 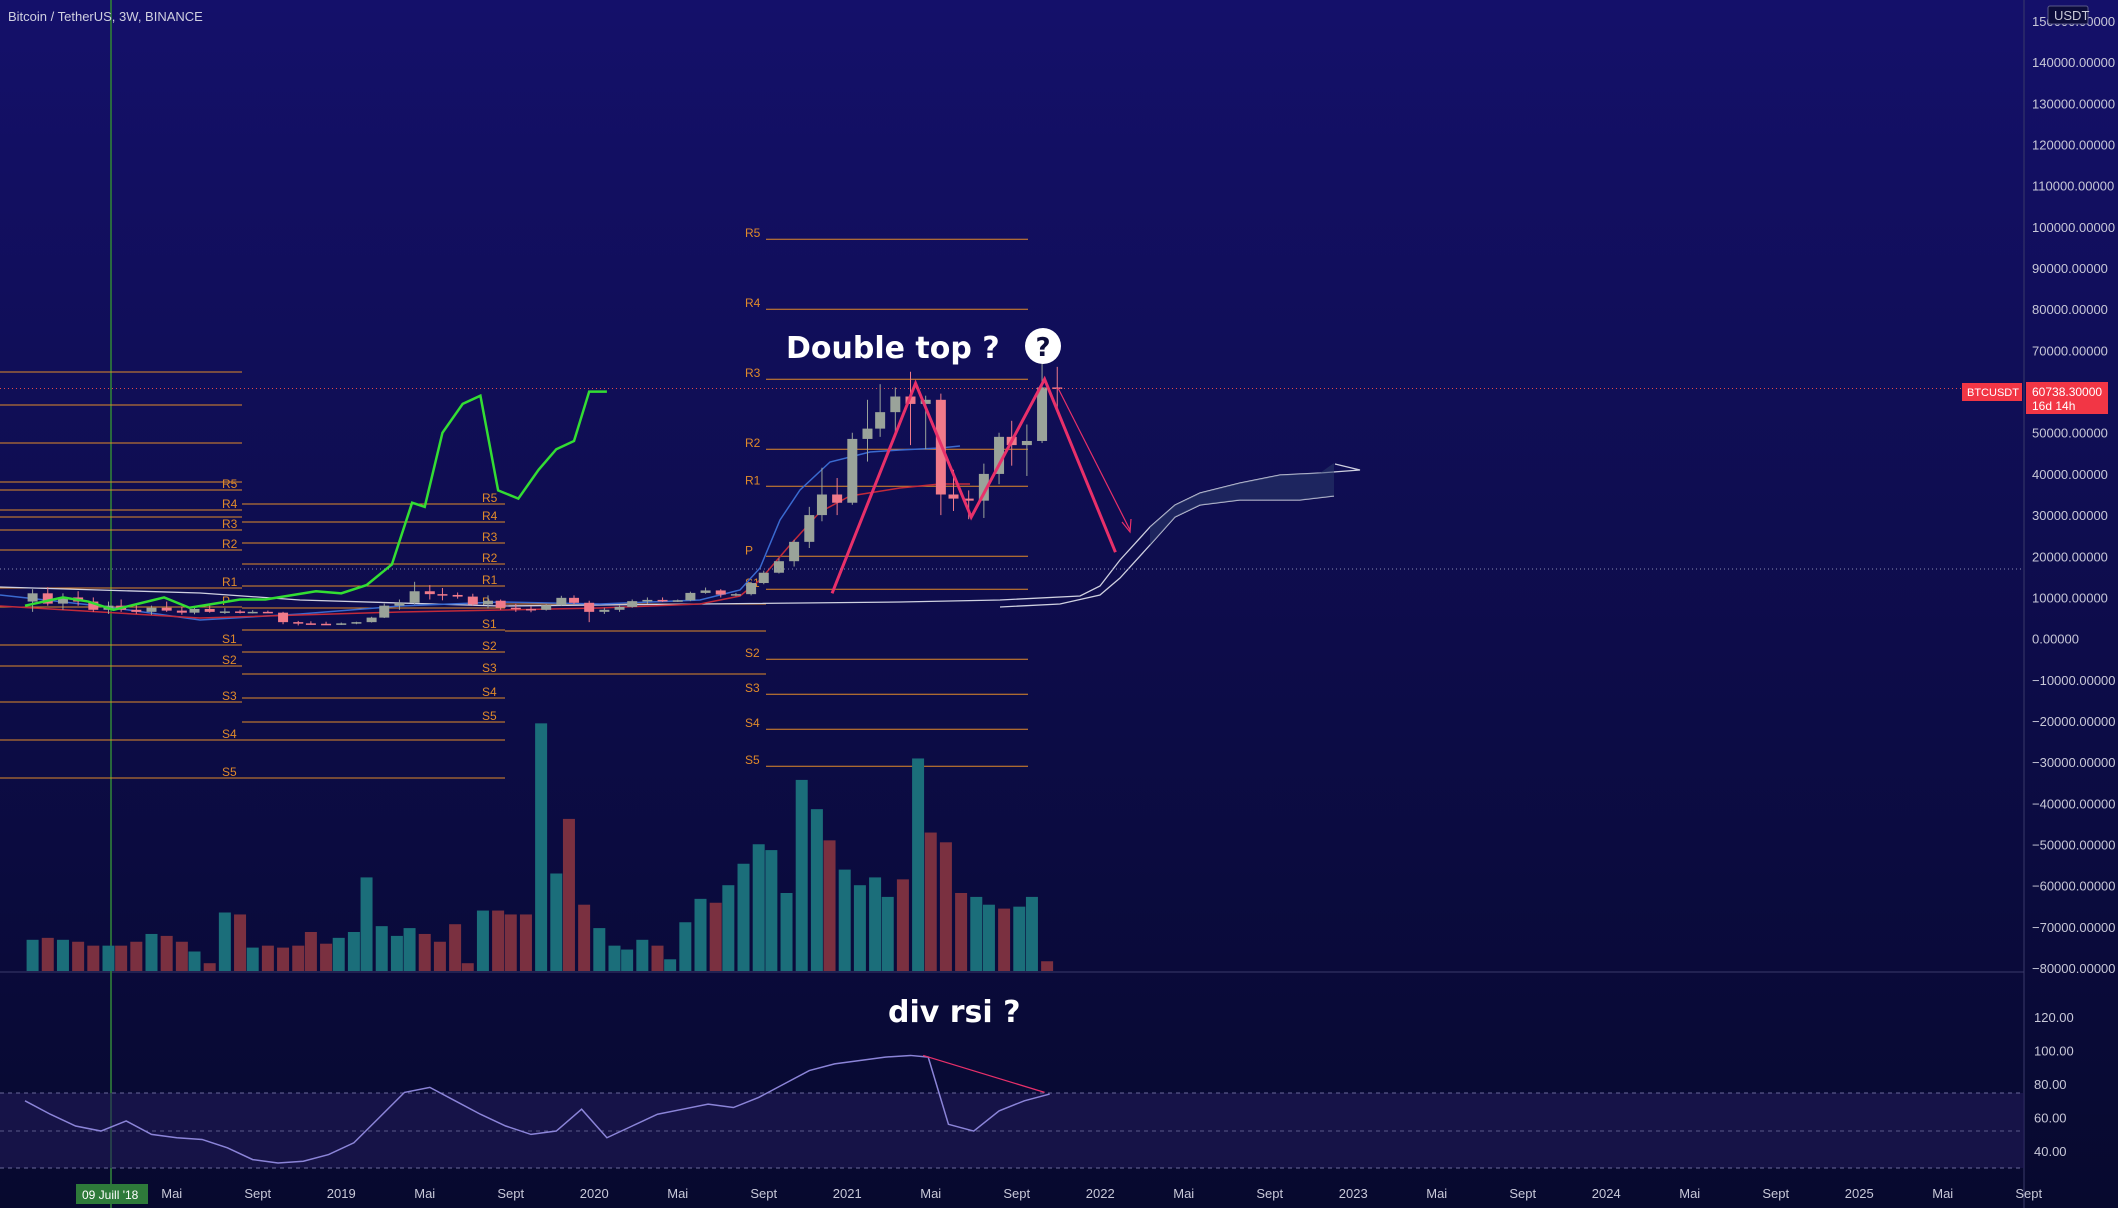 I want to click on price-tick-label: 90000.00000, so click(x=2070, y=268).